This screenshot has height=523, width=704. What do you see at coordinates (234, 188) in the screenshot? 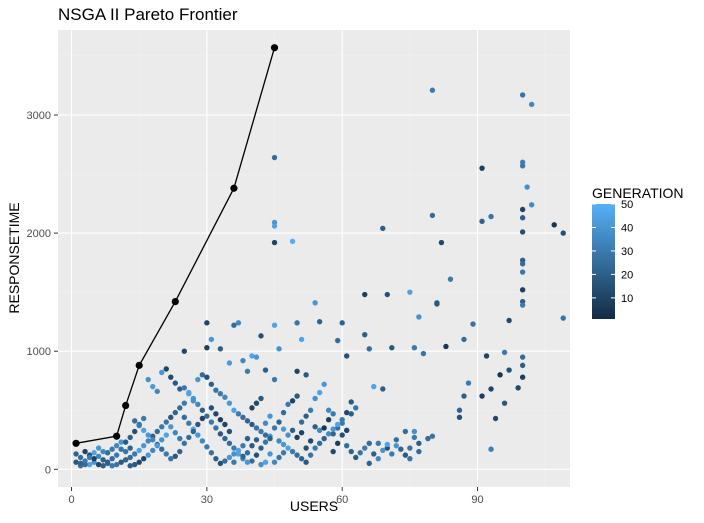
I see `frontier-point` at bounding box center [234, 188].